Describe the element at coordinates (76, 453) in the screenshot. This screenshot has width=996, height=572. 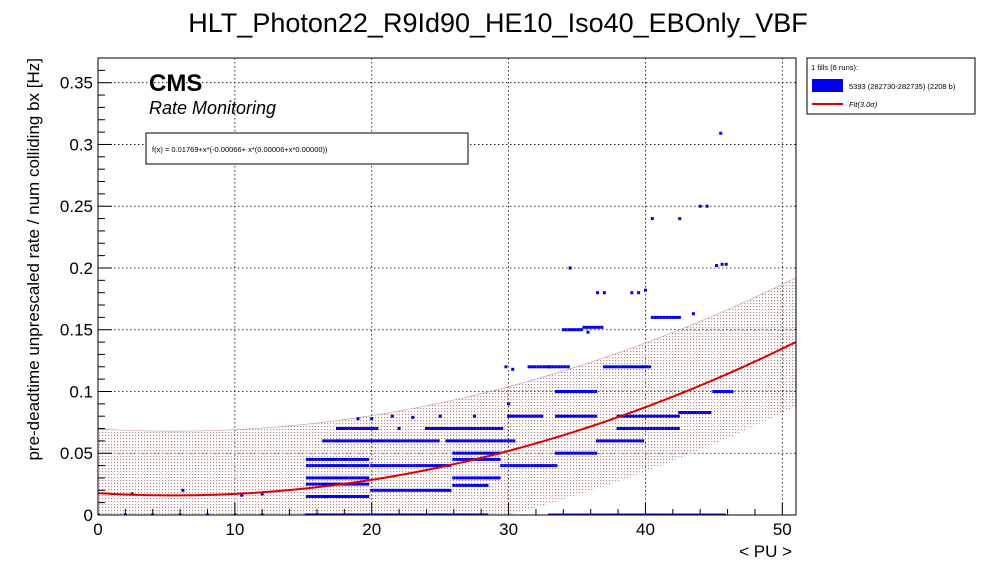
I see `y-tick-label: 0.05` at that location.